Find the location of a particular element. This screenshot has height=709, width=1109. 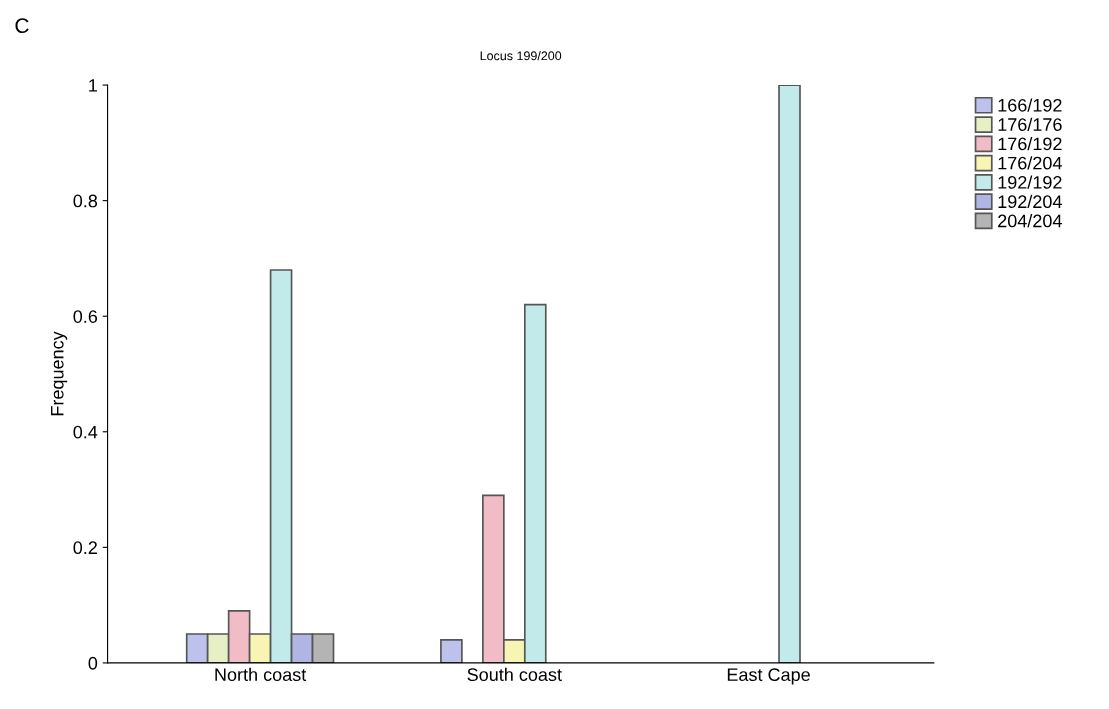

legend-label: 204/204 is located at coordinates (1030, 221).